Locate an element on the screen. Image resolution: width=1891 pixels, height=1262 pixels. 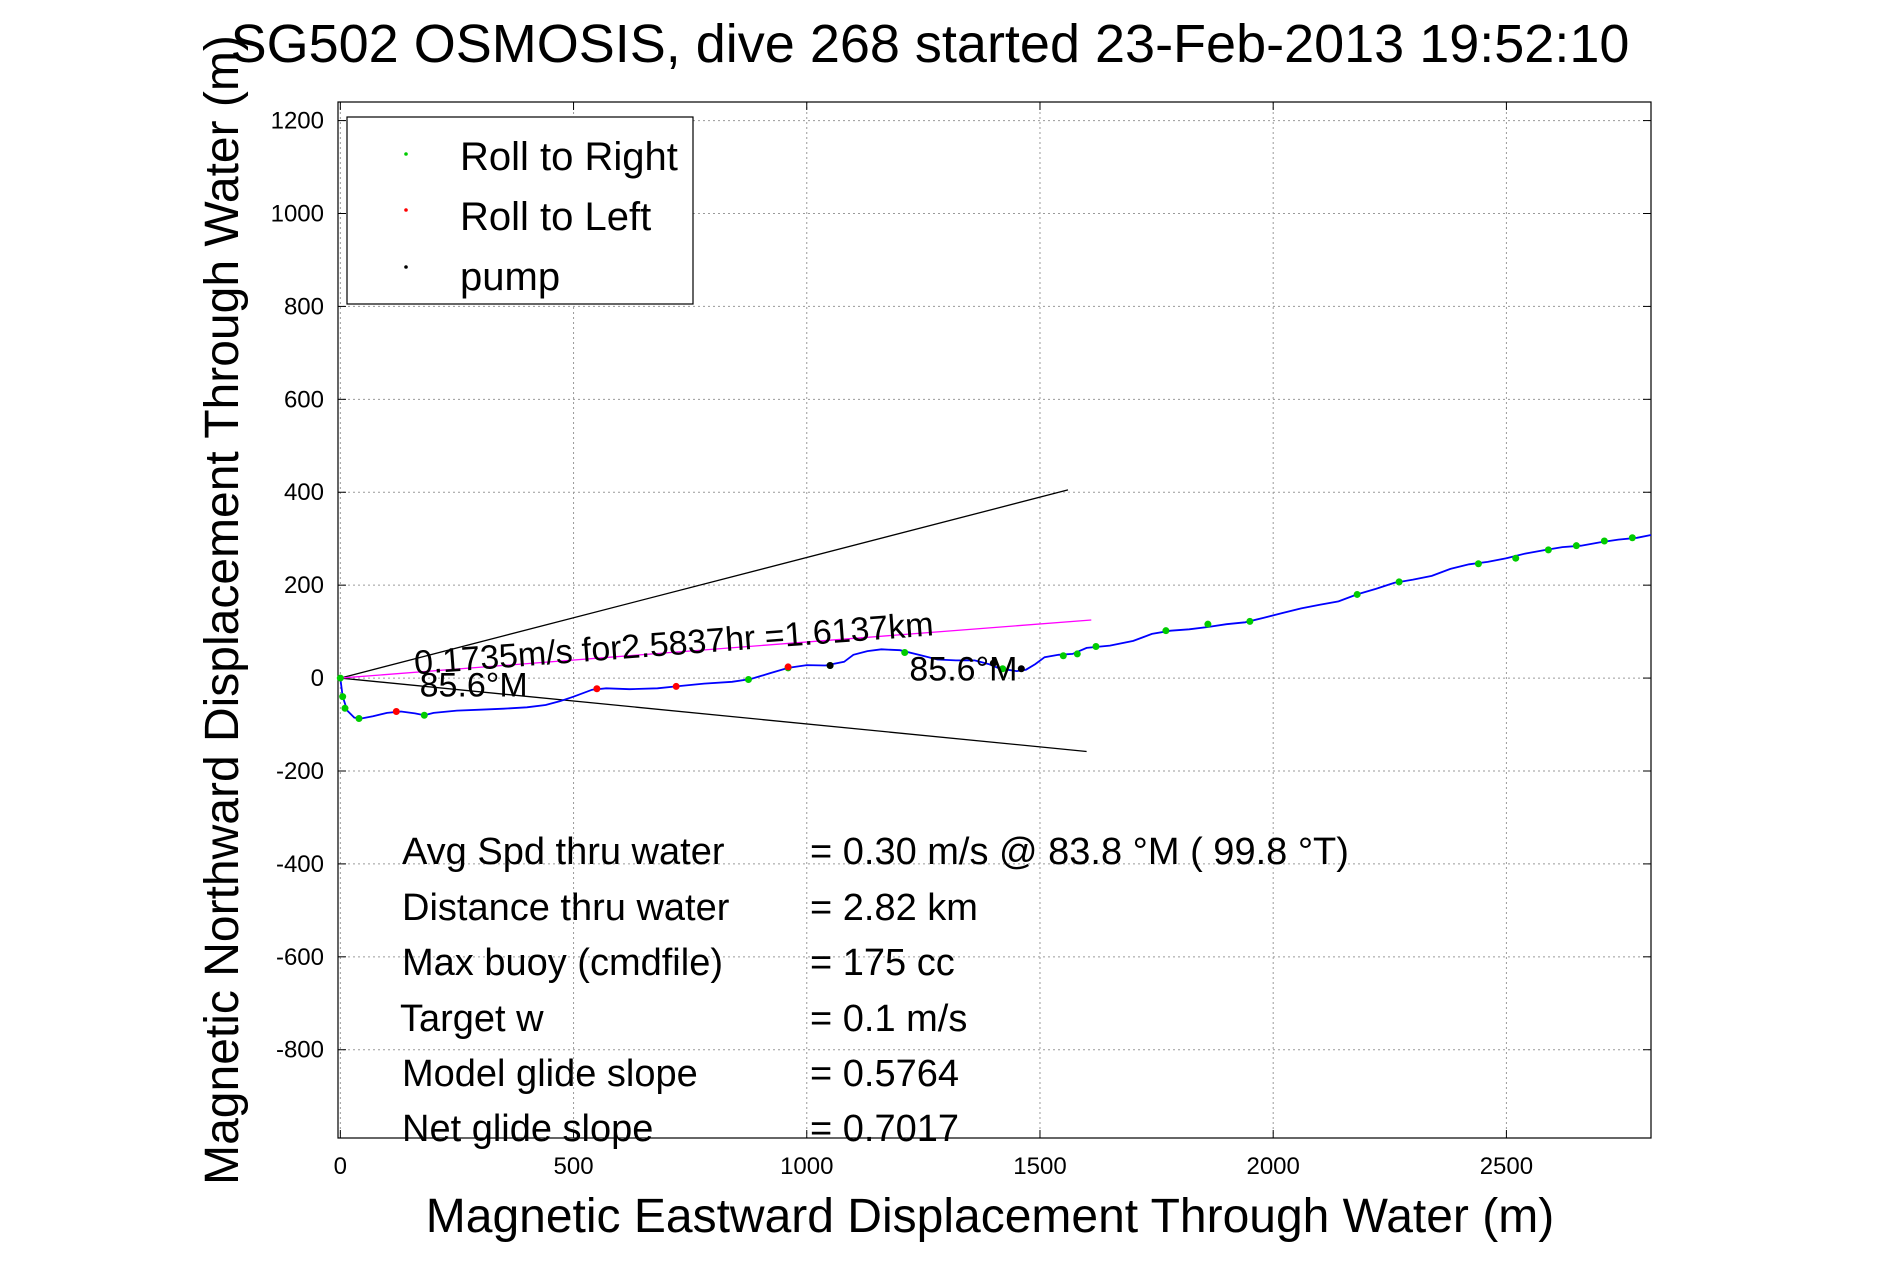
legend-marker-roll-left is located at coordinates (406, 210).